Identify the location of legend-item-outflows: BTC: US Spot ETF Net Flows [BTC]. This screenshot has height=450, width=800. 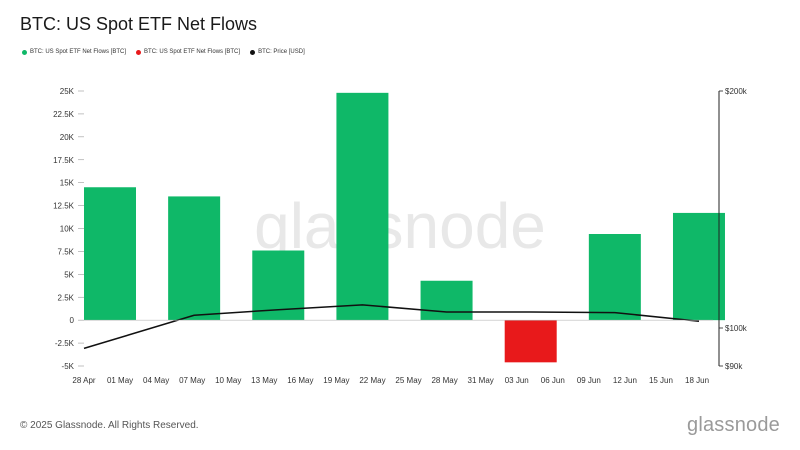
(188, 52).